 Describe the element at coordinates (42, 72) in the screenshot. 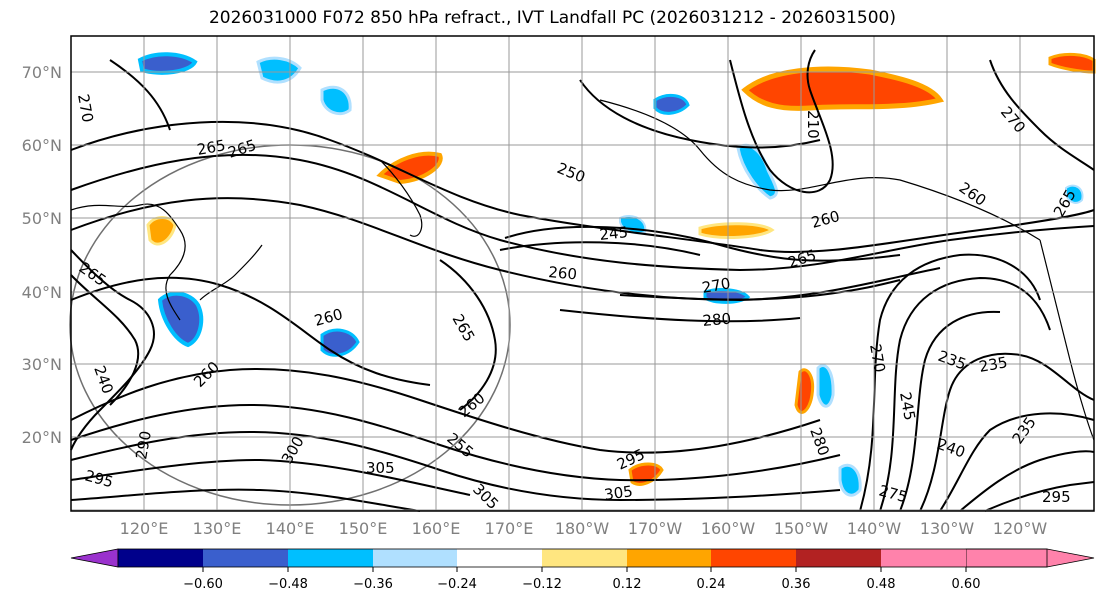

I see `lat-label-70n: 70°N` at that location.